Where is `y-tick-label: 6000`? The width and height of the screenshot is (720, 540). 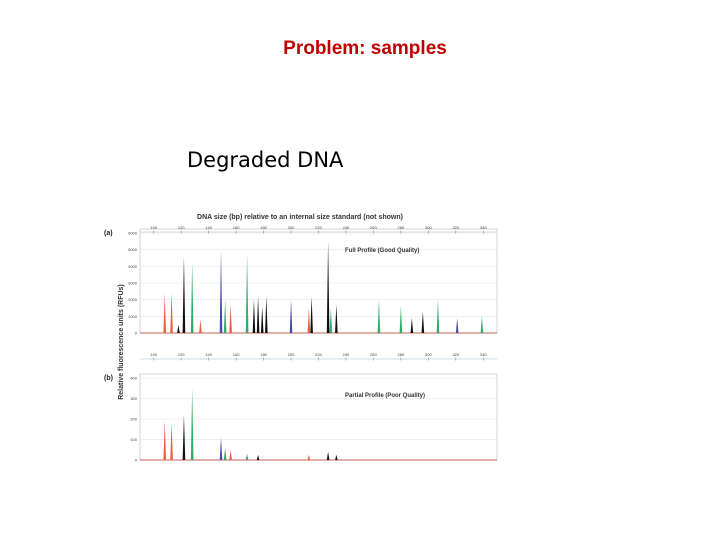 y-tick-label: 6000 is located at coordinates (133, 233).